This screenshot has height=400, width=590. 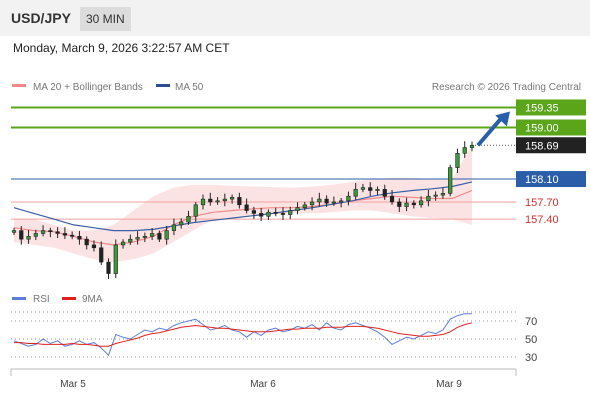 What do you see at coordinates (163, 85) in the screenshot?
I see `legend-swatch-ma50` at bounding box center [163, 85].